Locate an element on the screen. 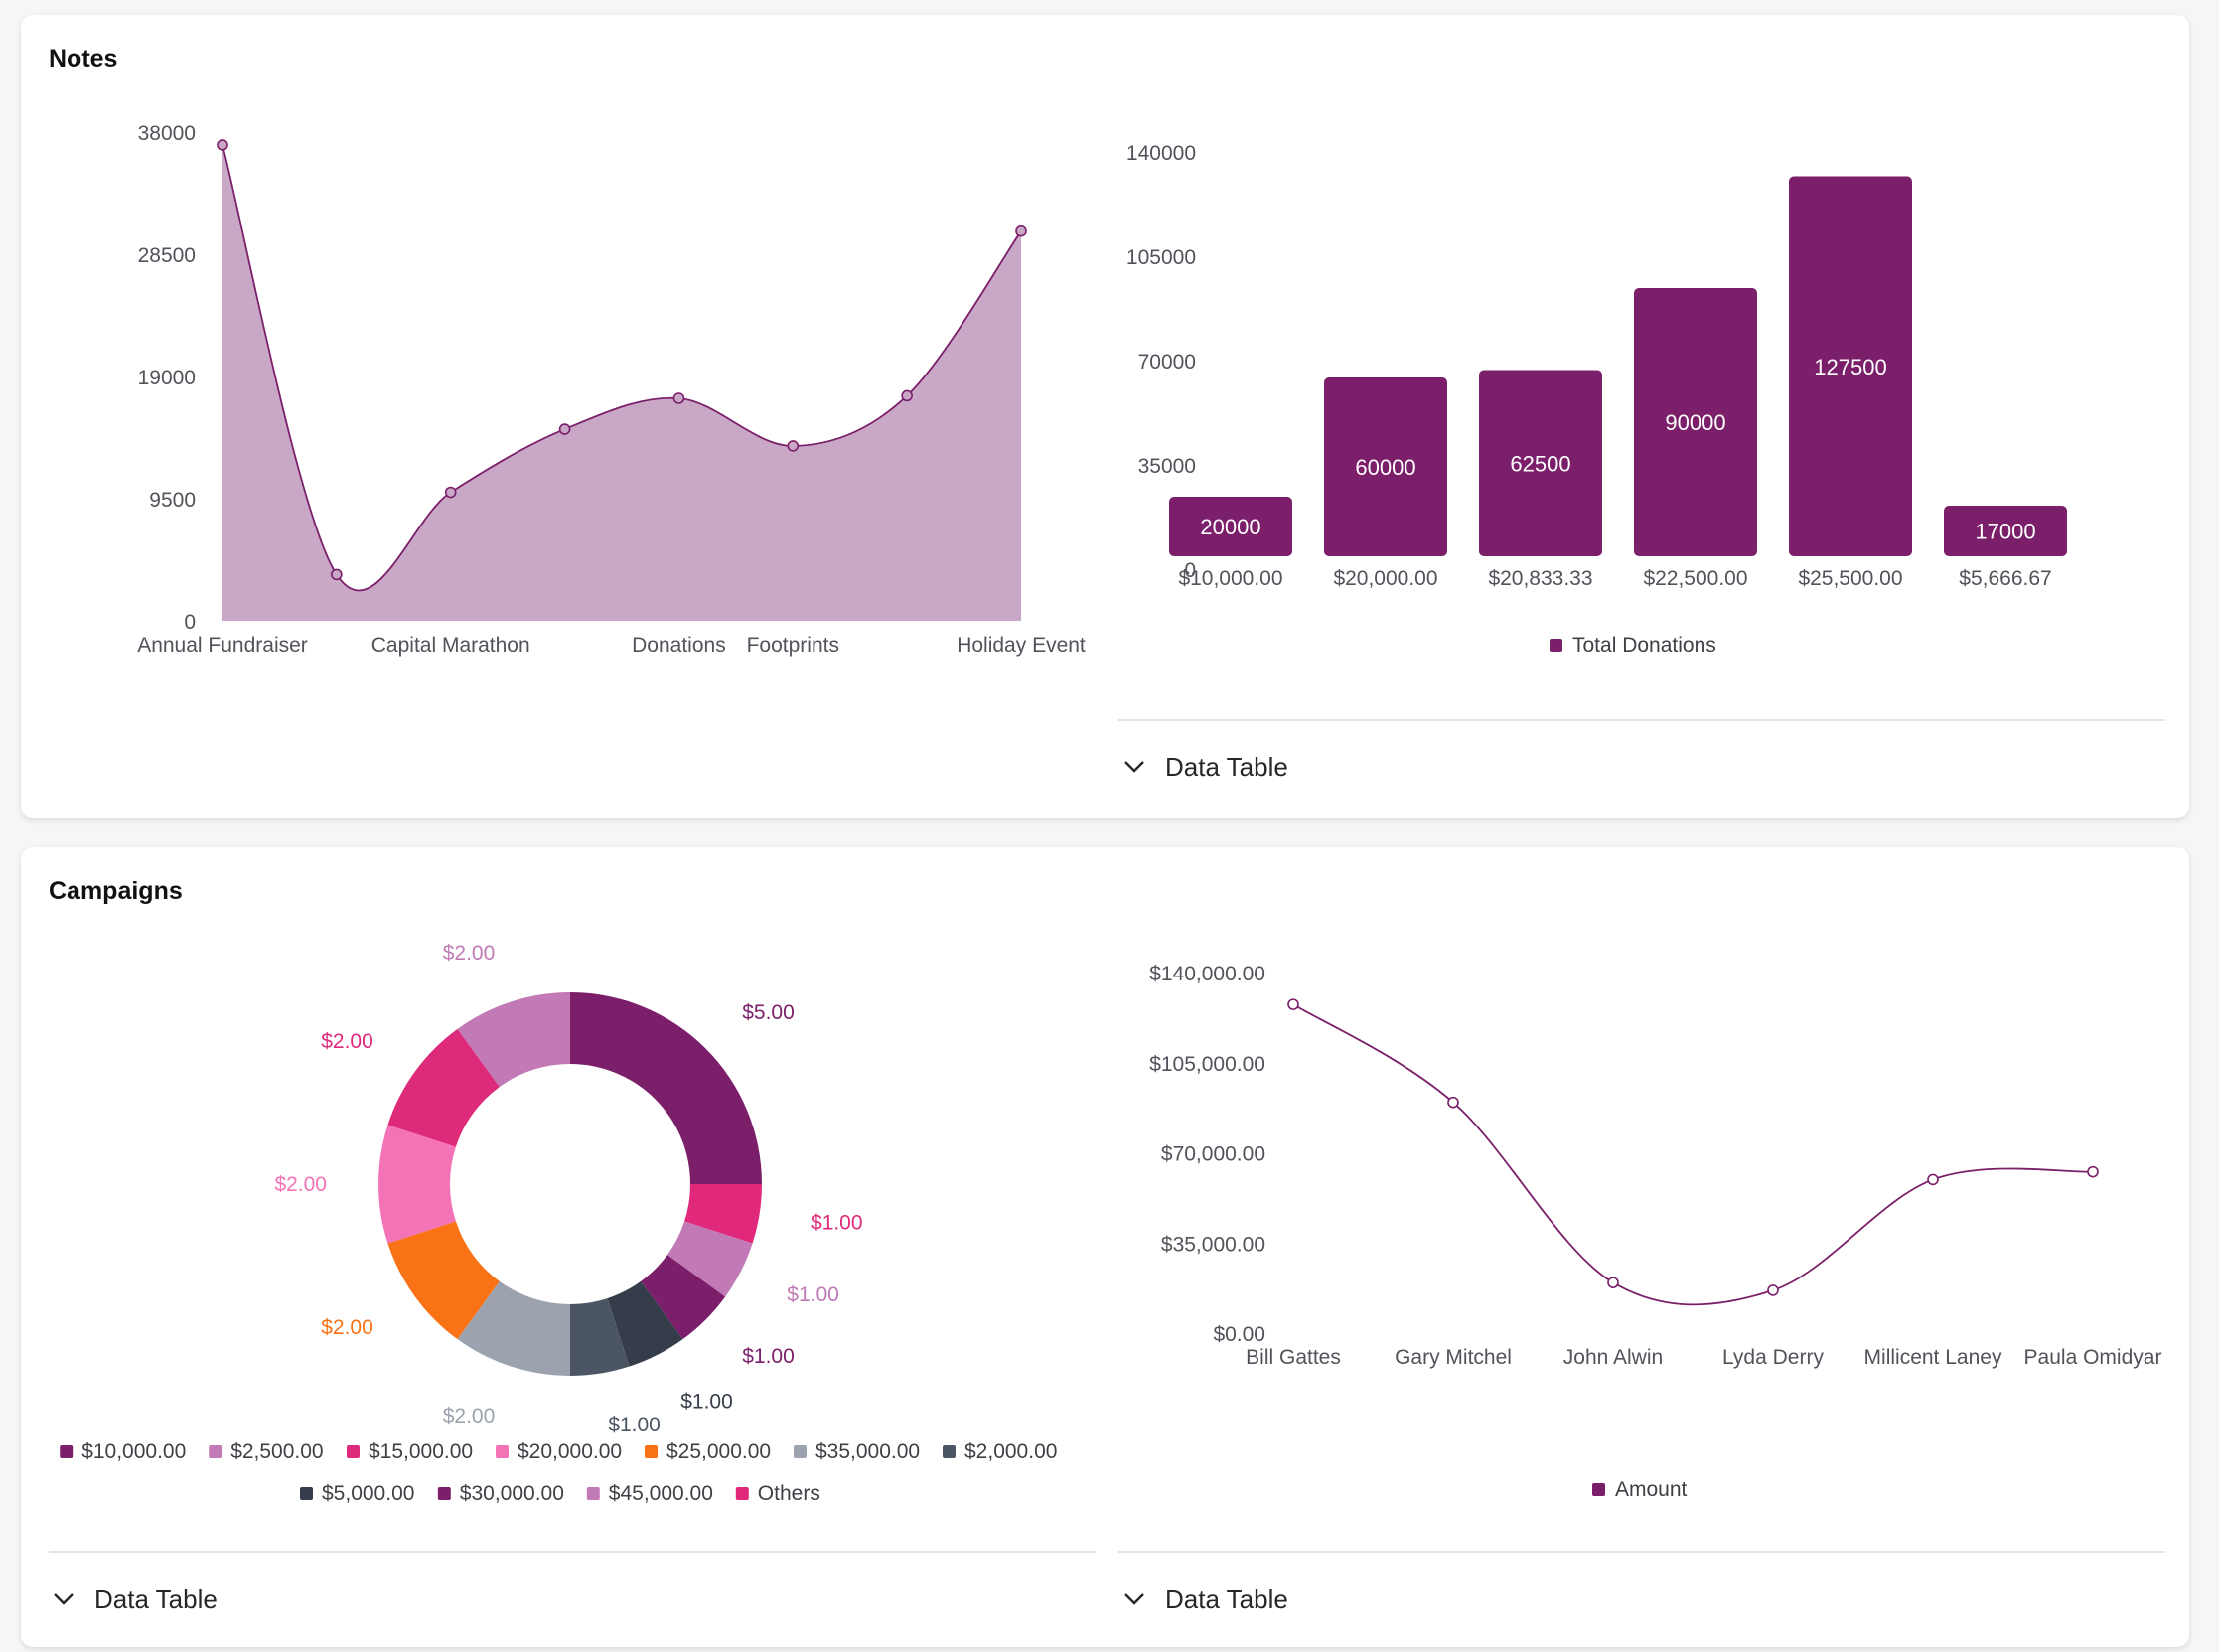  legend-label: $10,000.00 is located at coordinates (133, 1452).